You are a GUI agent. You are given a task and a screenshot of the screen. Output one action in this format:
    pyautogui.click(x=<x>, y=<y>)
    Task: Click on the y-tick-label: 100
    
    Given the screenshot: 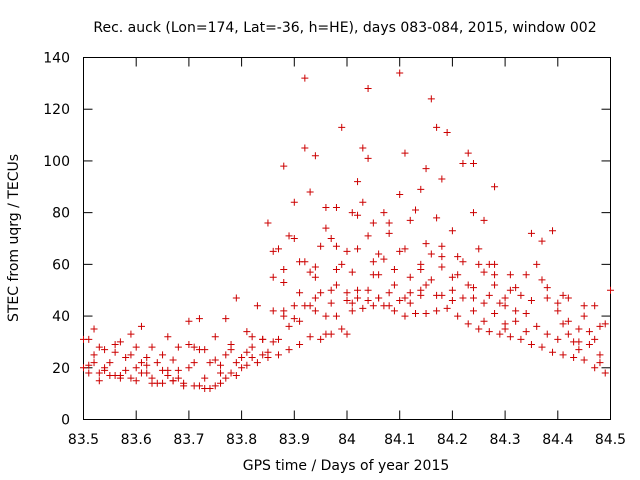 What is the action you would take?
    pyautogui.click(x=56, y=162)
    